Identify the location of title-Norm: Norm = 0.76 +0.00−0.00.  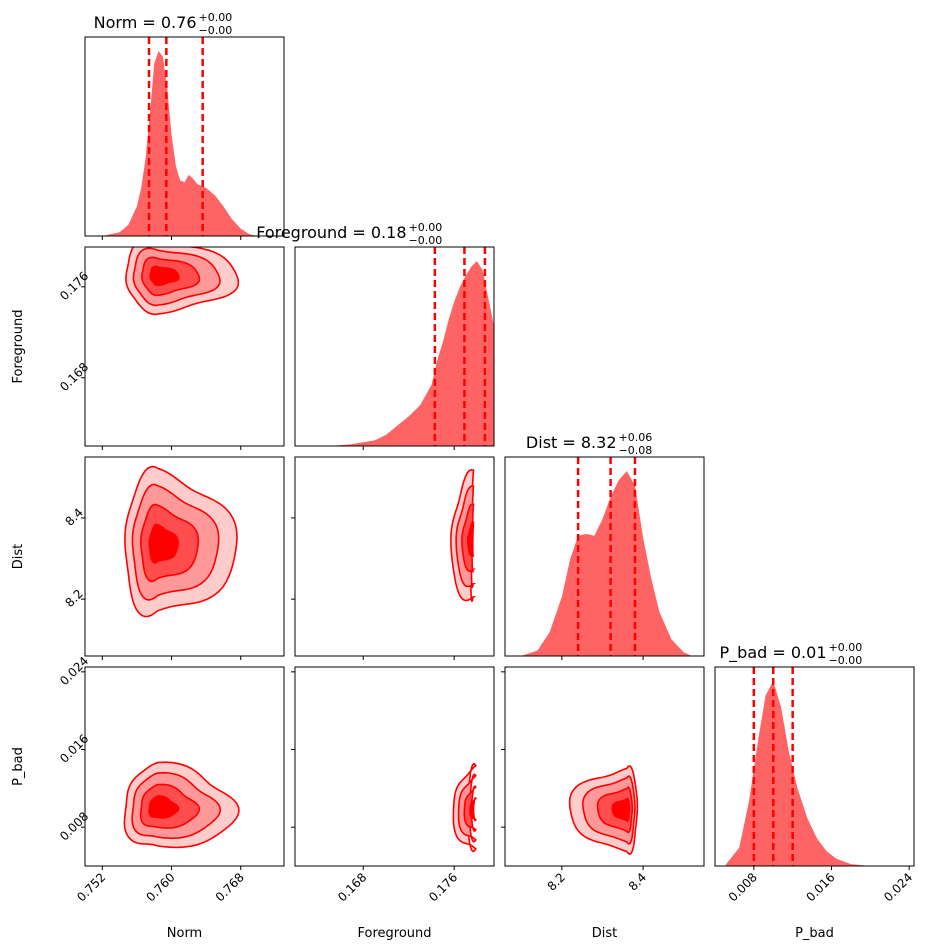
(163, 24).